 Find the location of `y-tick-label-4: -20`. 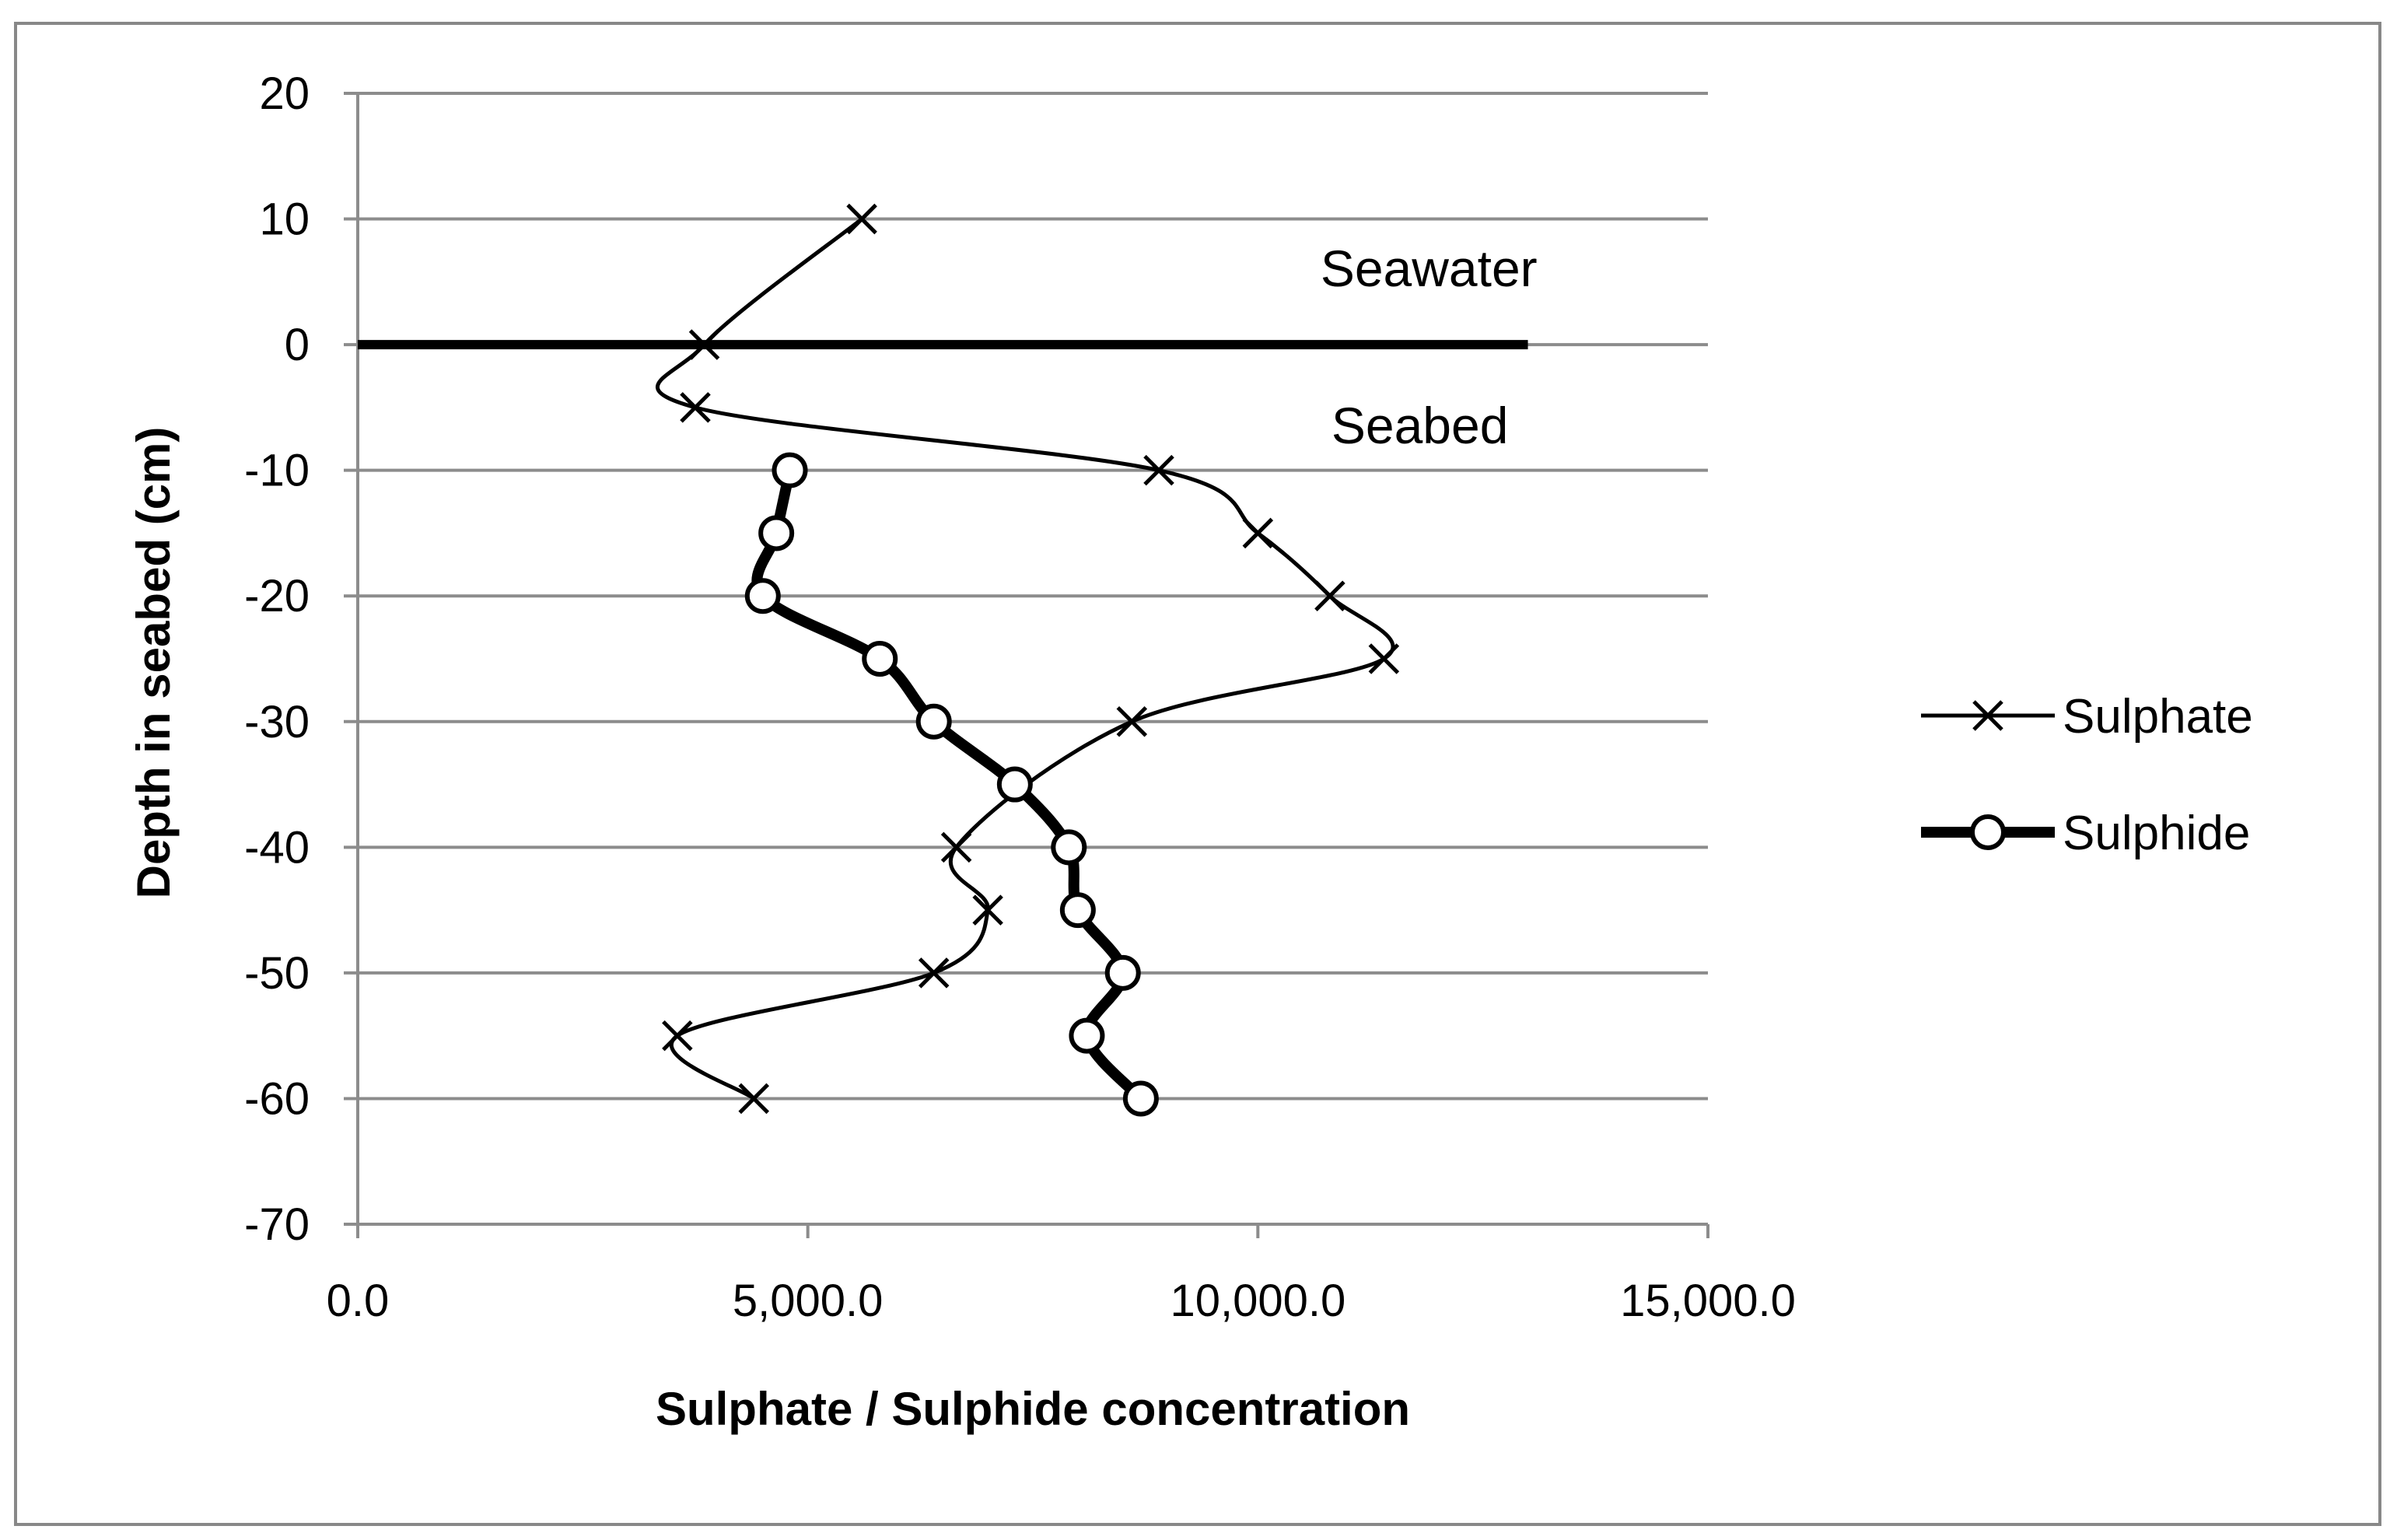

y-tick-label-4: -20 is located at coordinates (277, 596).